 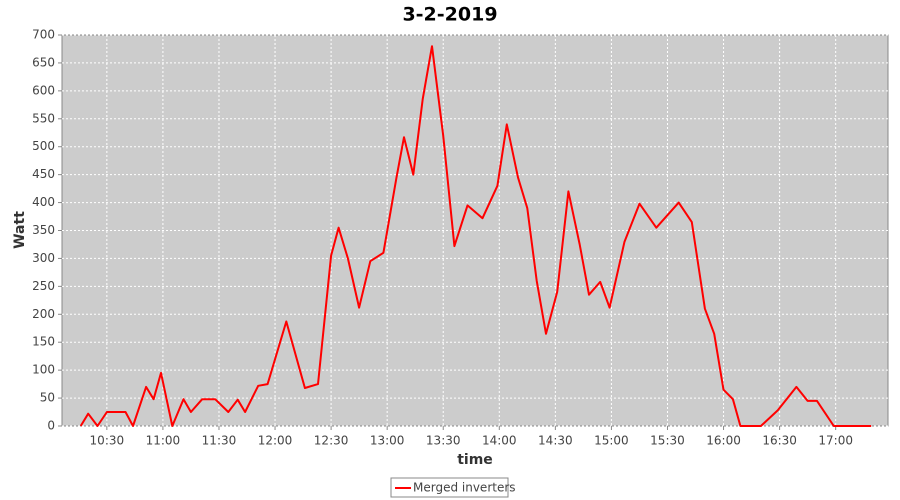 What do you see at coordinates (667, 441) in the screenshot?
I see `x-tick-label: 15:30` at bounding box center [667, 441].